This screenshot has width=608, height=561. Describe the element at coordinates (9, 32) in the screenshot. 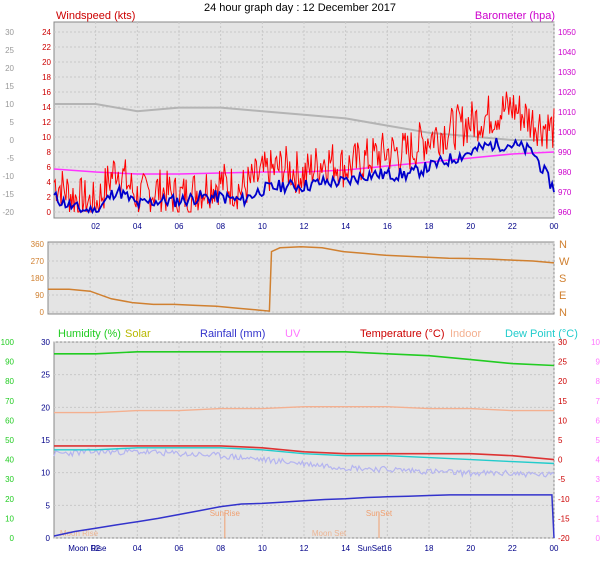

I see `outer-tick-label: 30` at that location.